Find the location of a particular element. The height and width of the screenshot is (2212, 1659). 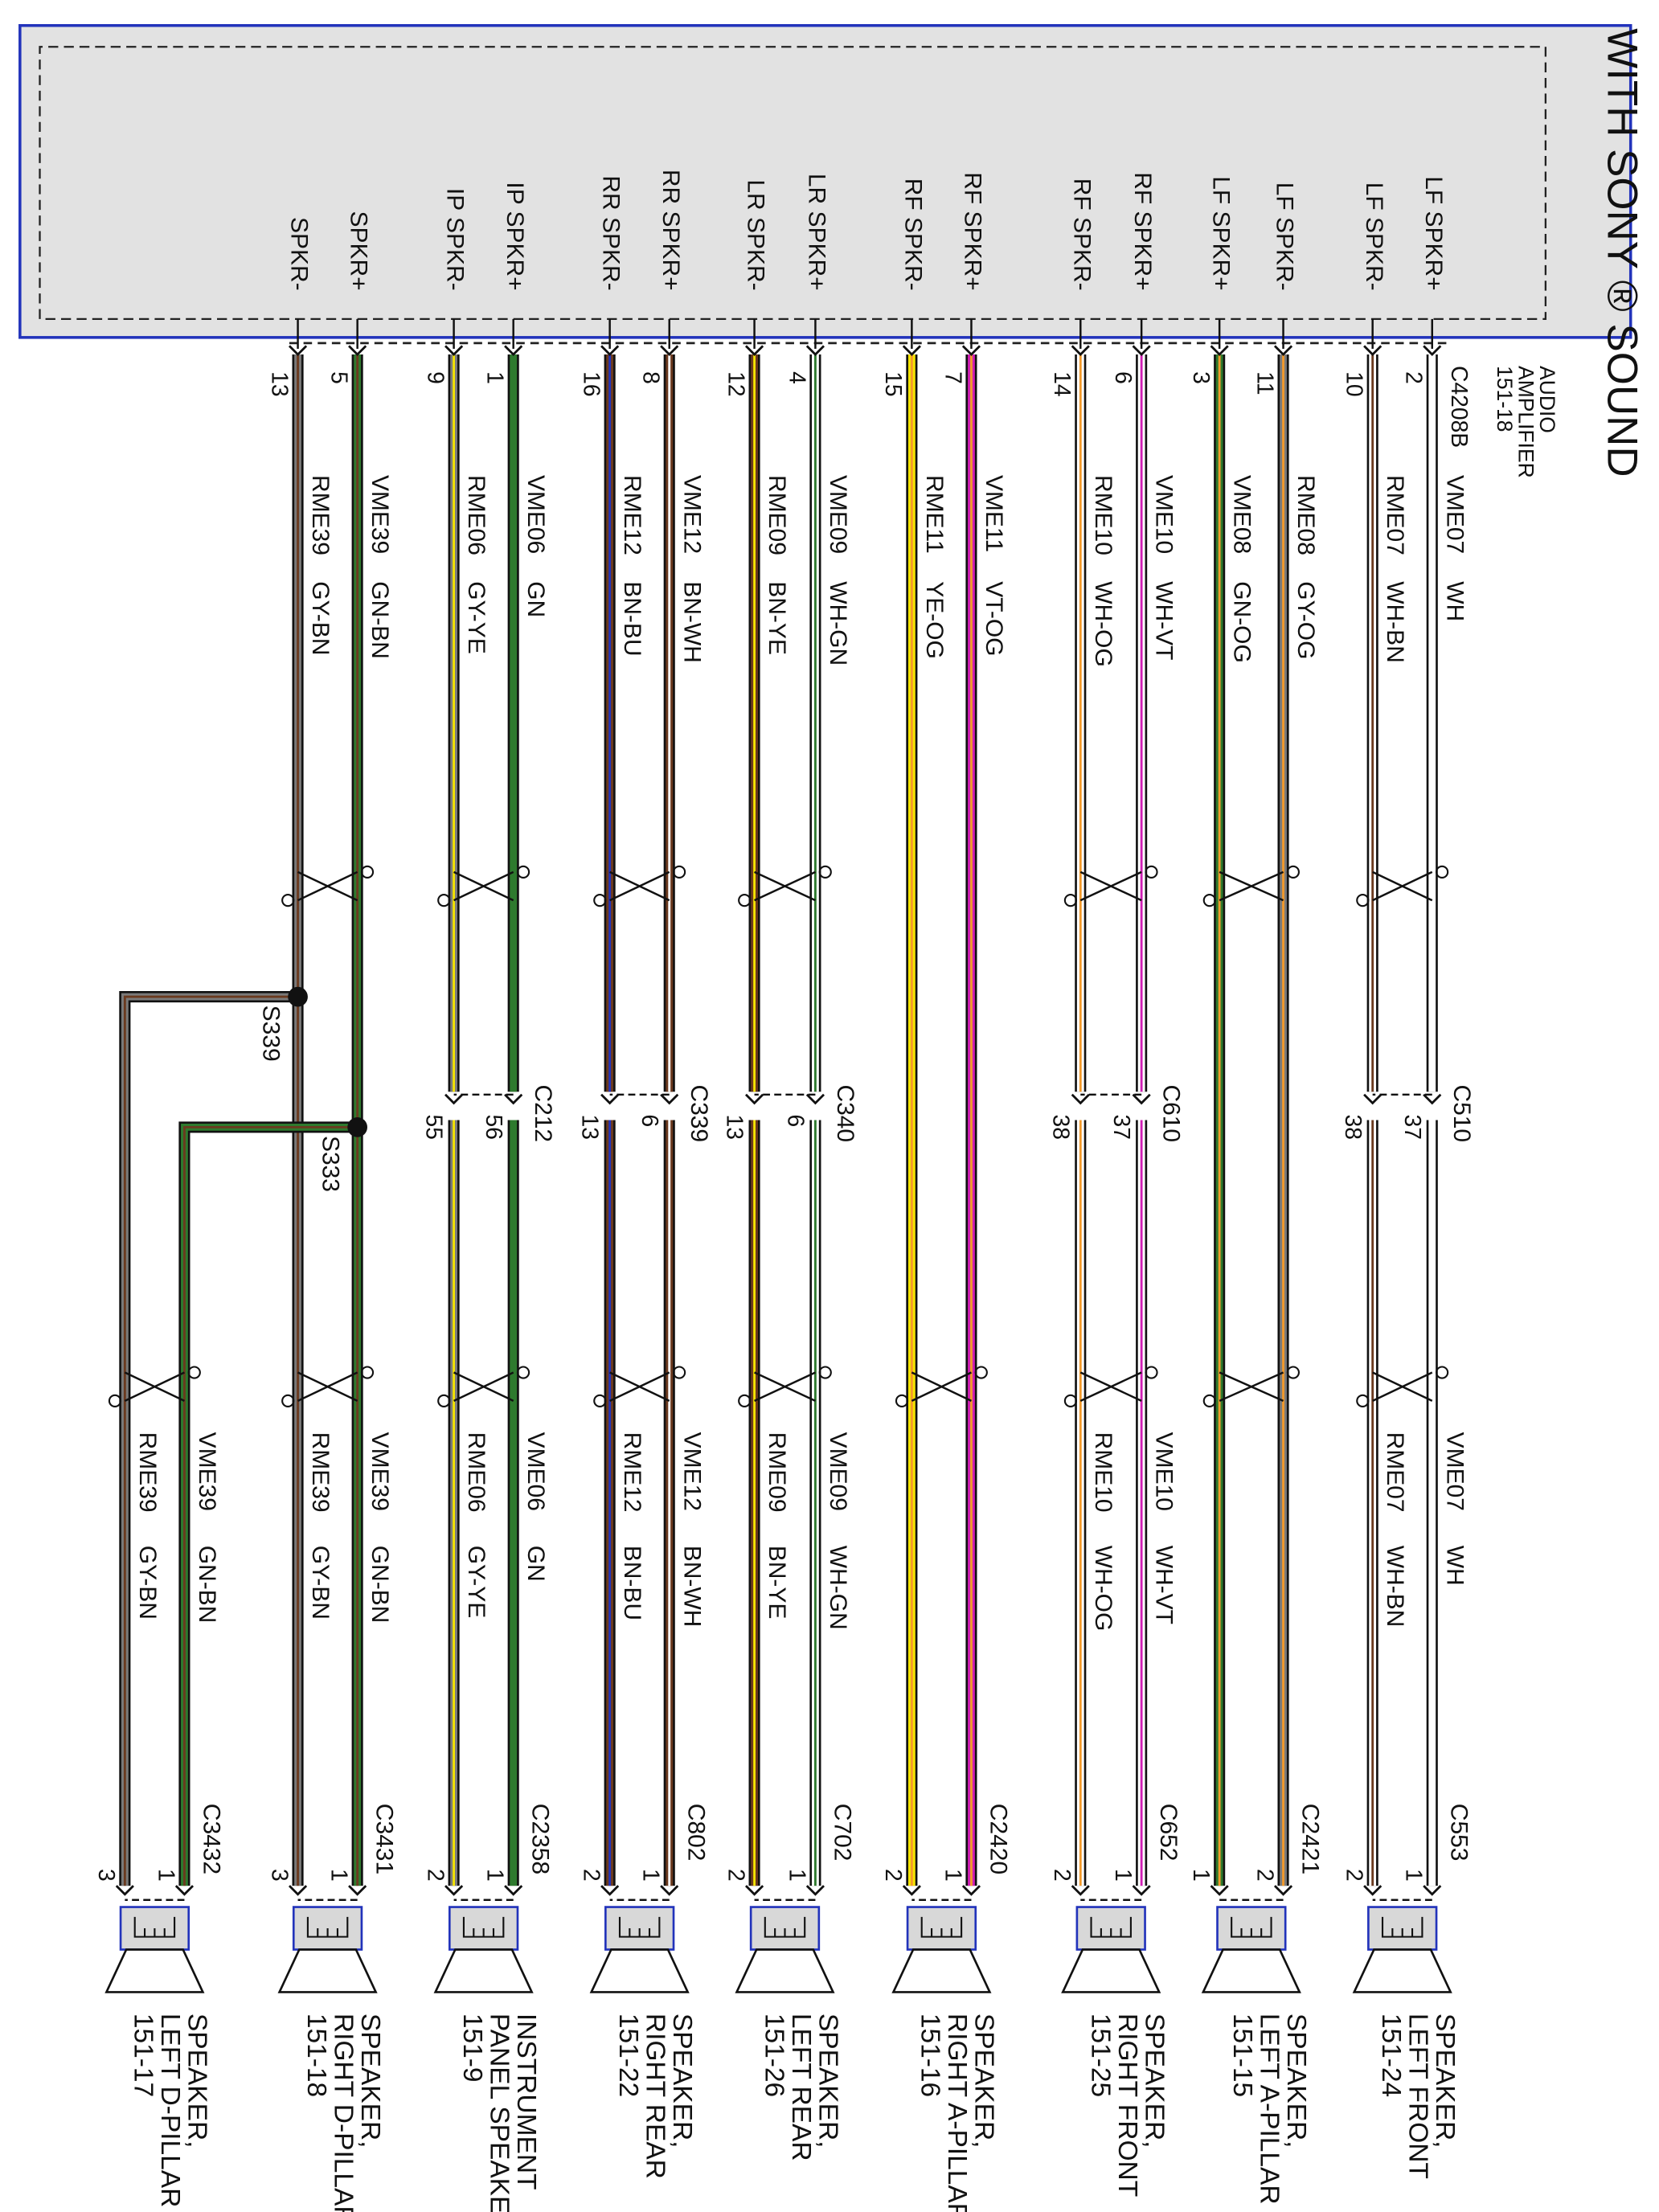

pin-number: 38 is located at coordinates (1353, 1127).